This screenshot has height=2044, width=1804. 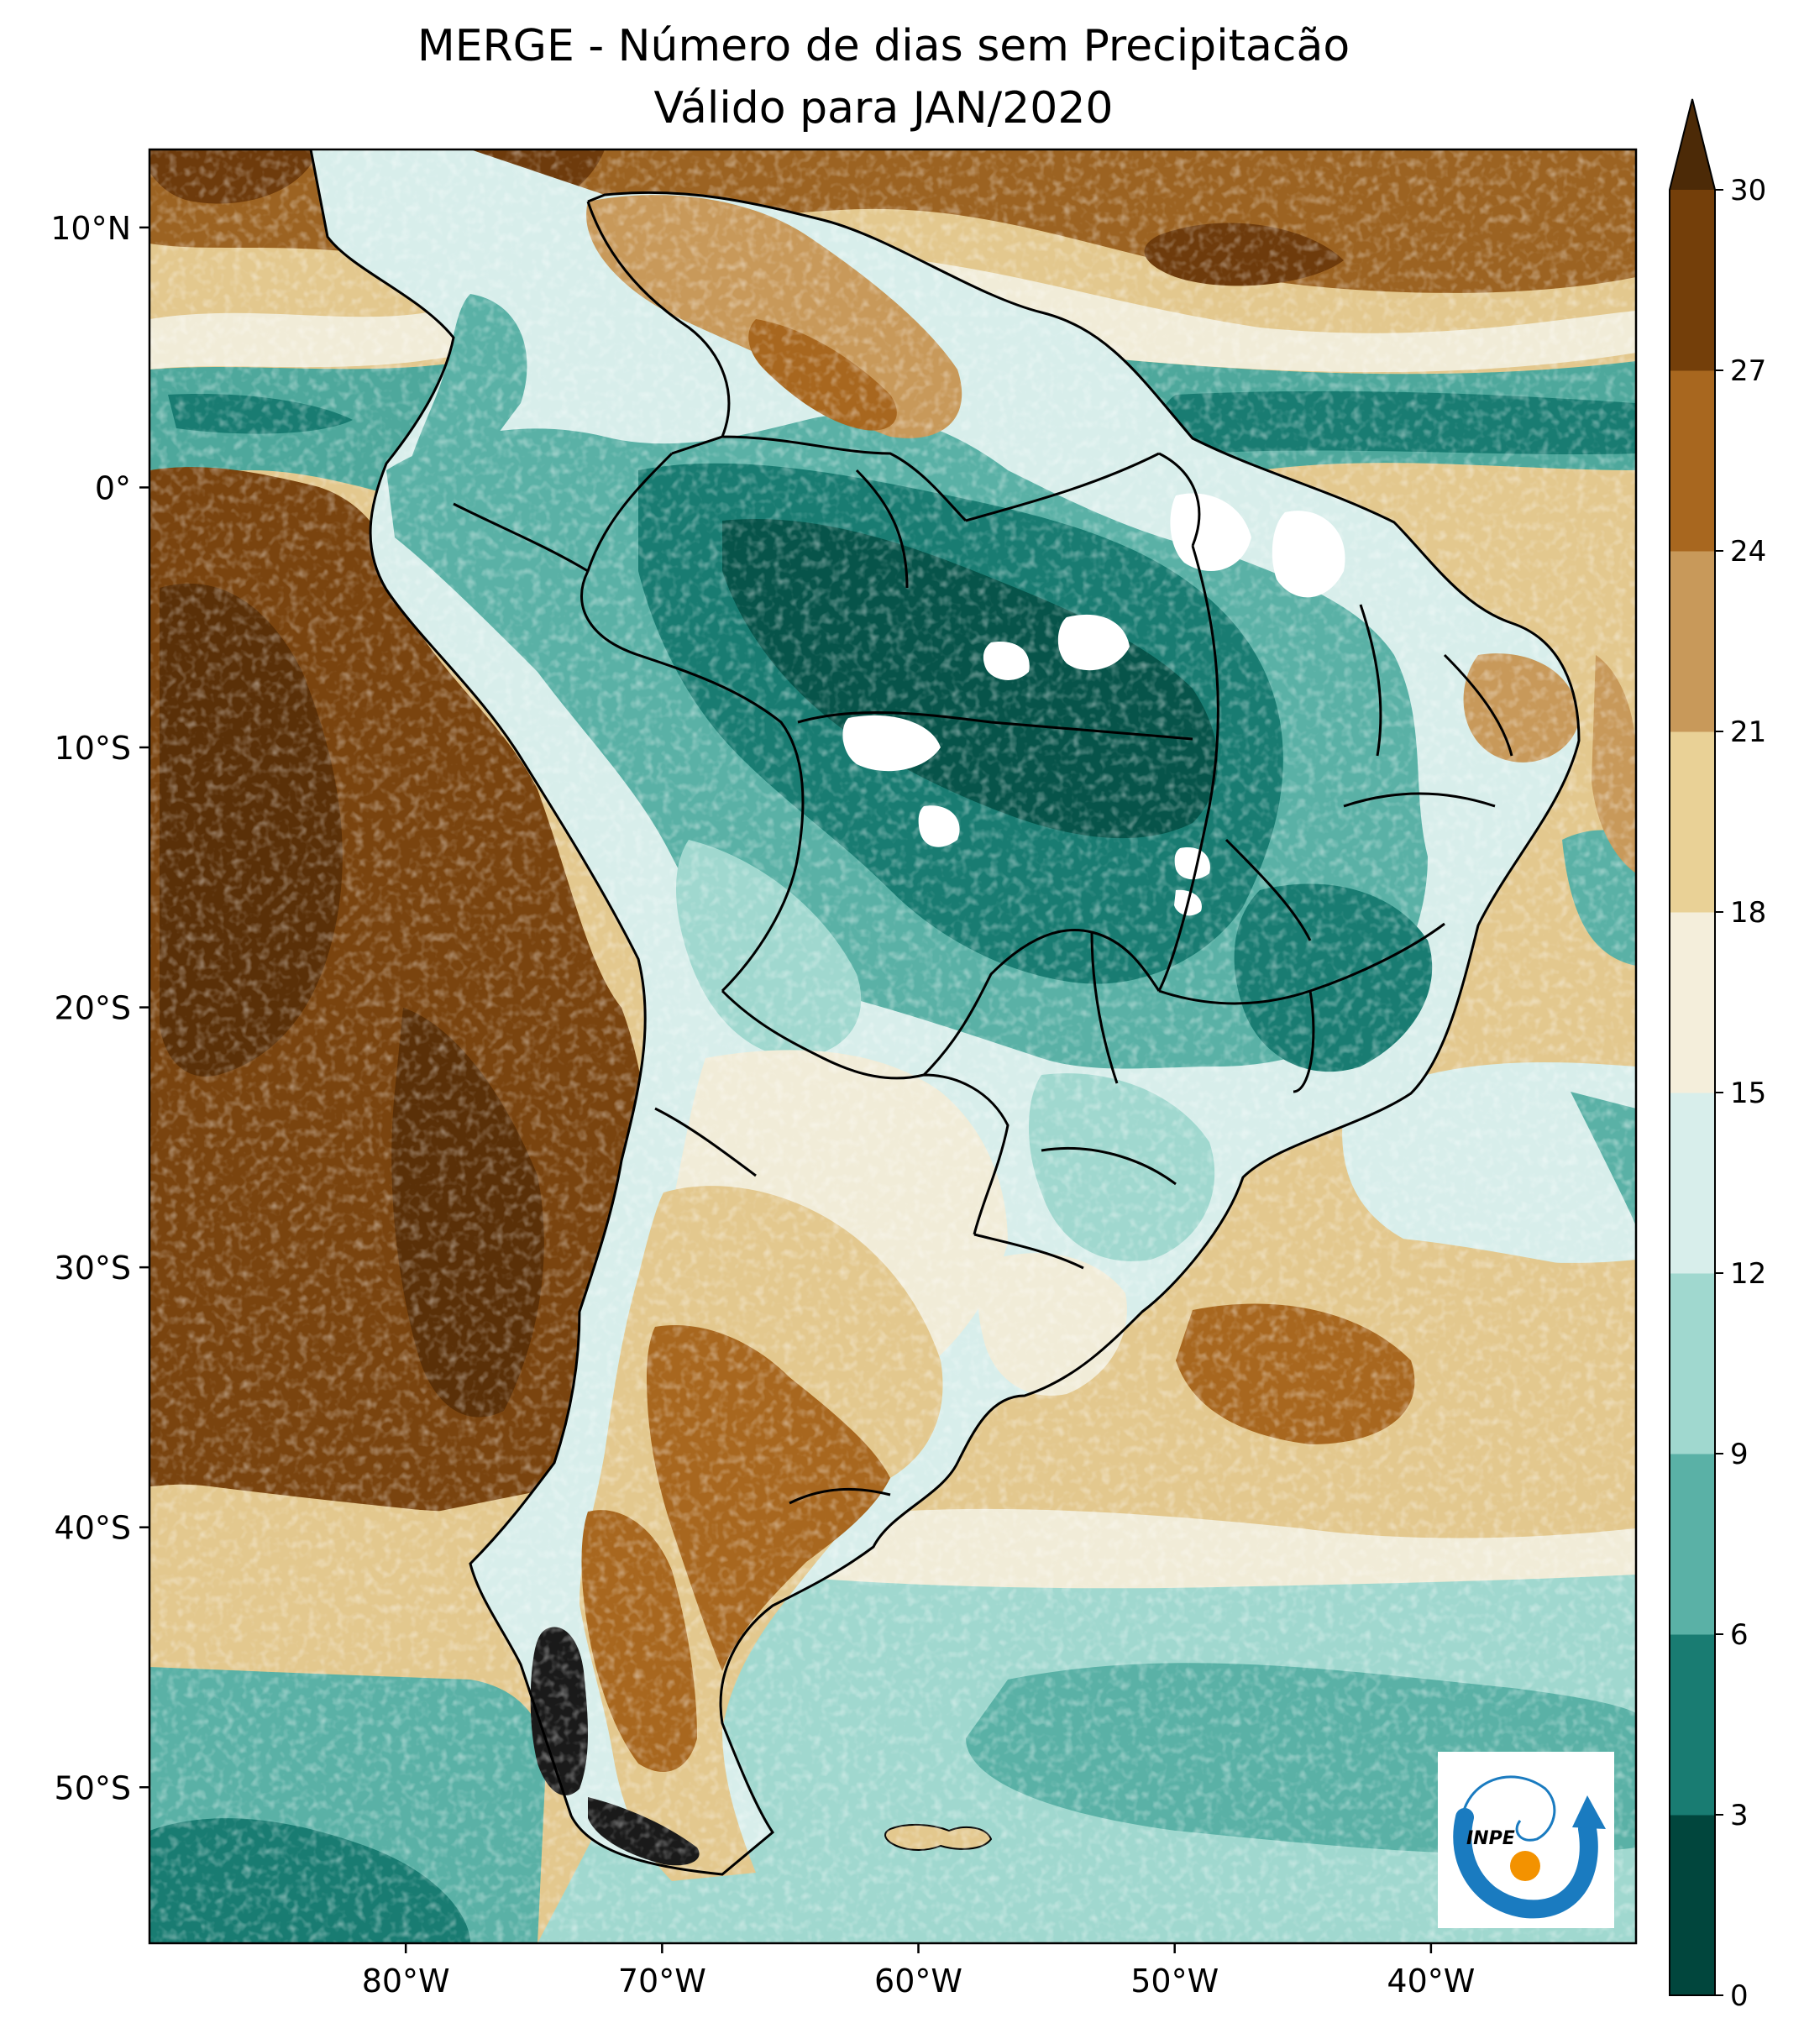 What do you see at coordinates (1748, 732) in the screenshot?
I see `colorbar-tick-label: 21` at bounding box center [1748, 732].